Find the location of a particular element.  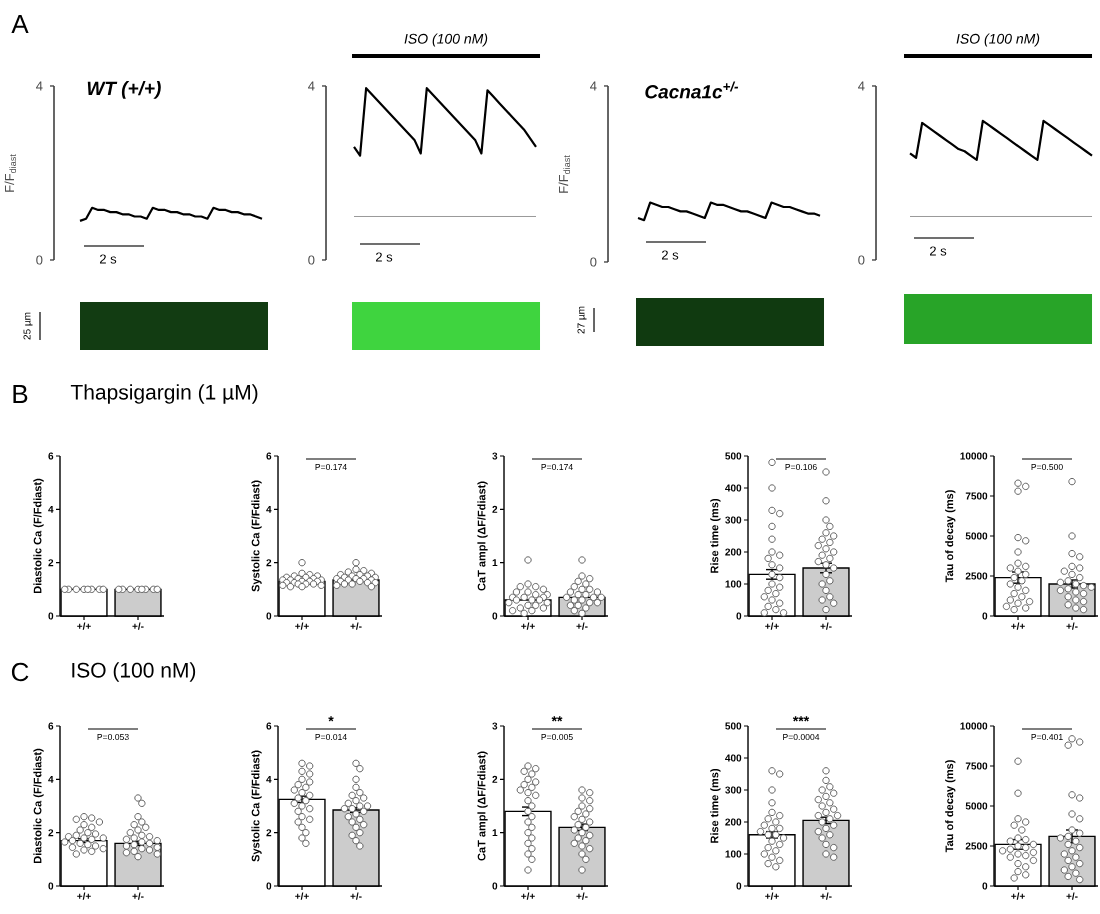

chart-title: ISO (100 nM) is located at coordinates (134, 672).